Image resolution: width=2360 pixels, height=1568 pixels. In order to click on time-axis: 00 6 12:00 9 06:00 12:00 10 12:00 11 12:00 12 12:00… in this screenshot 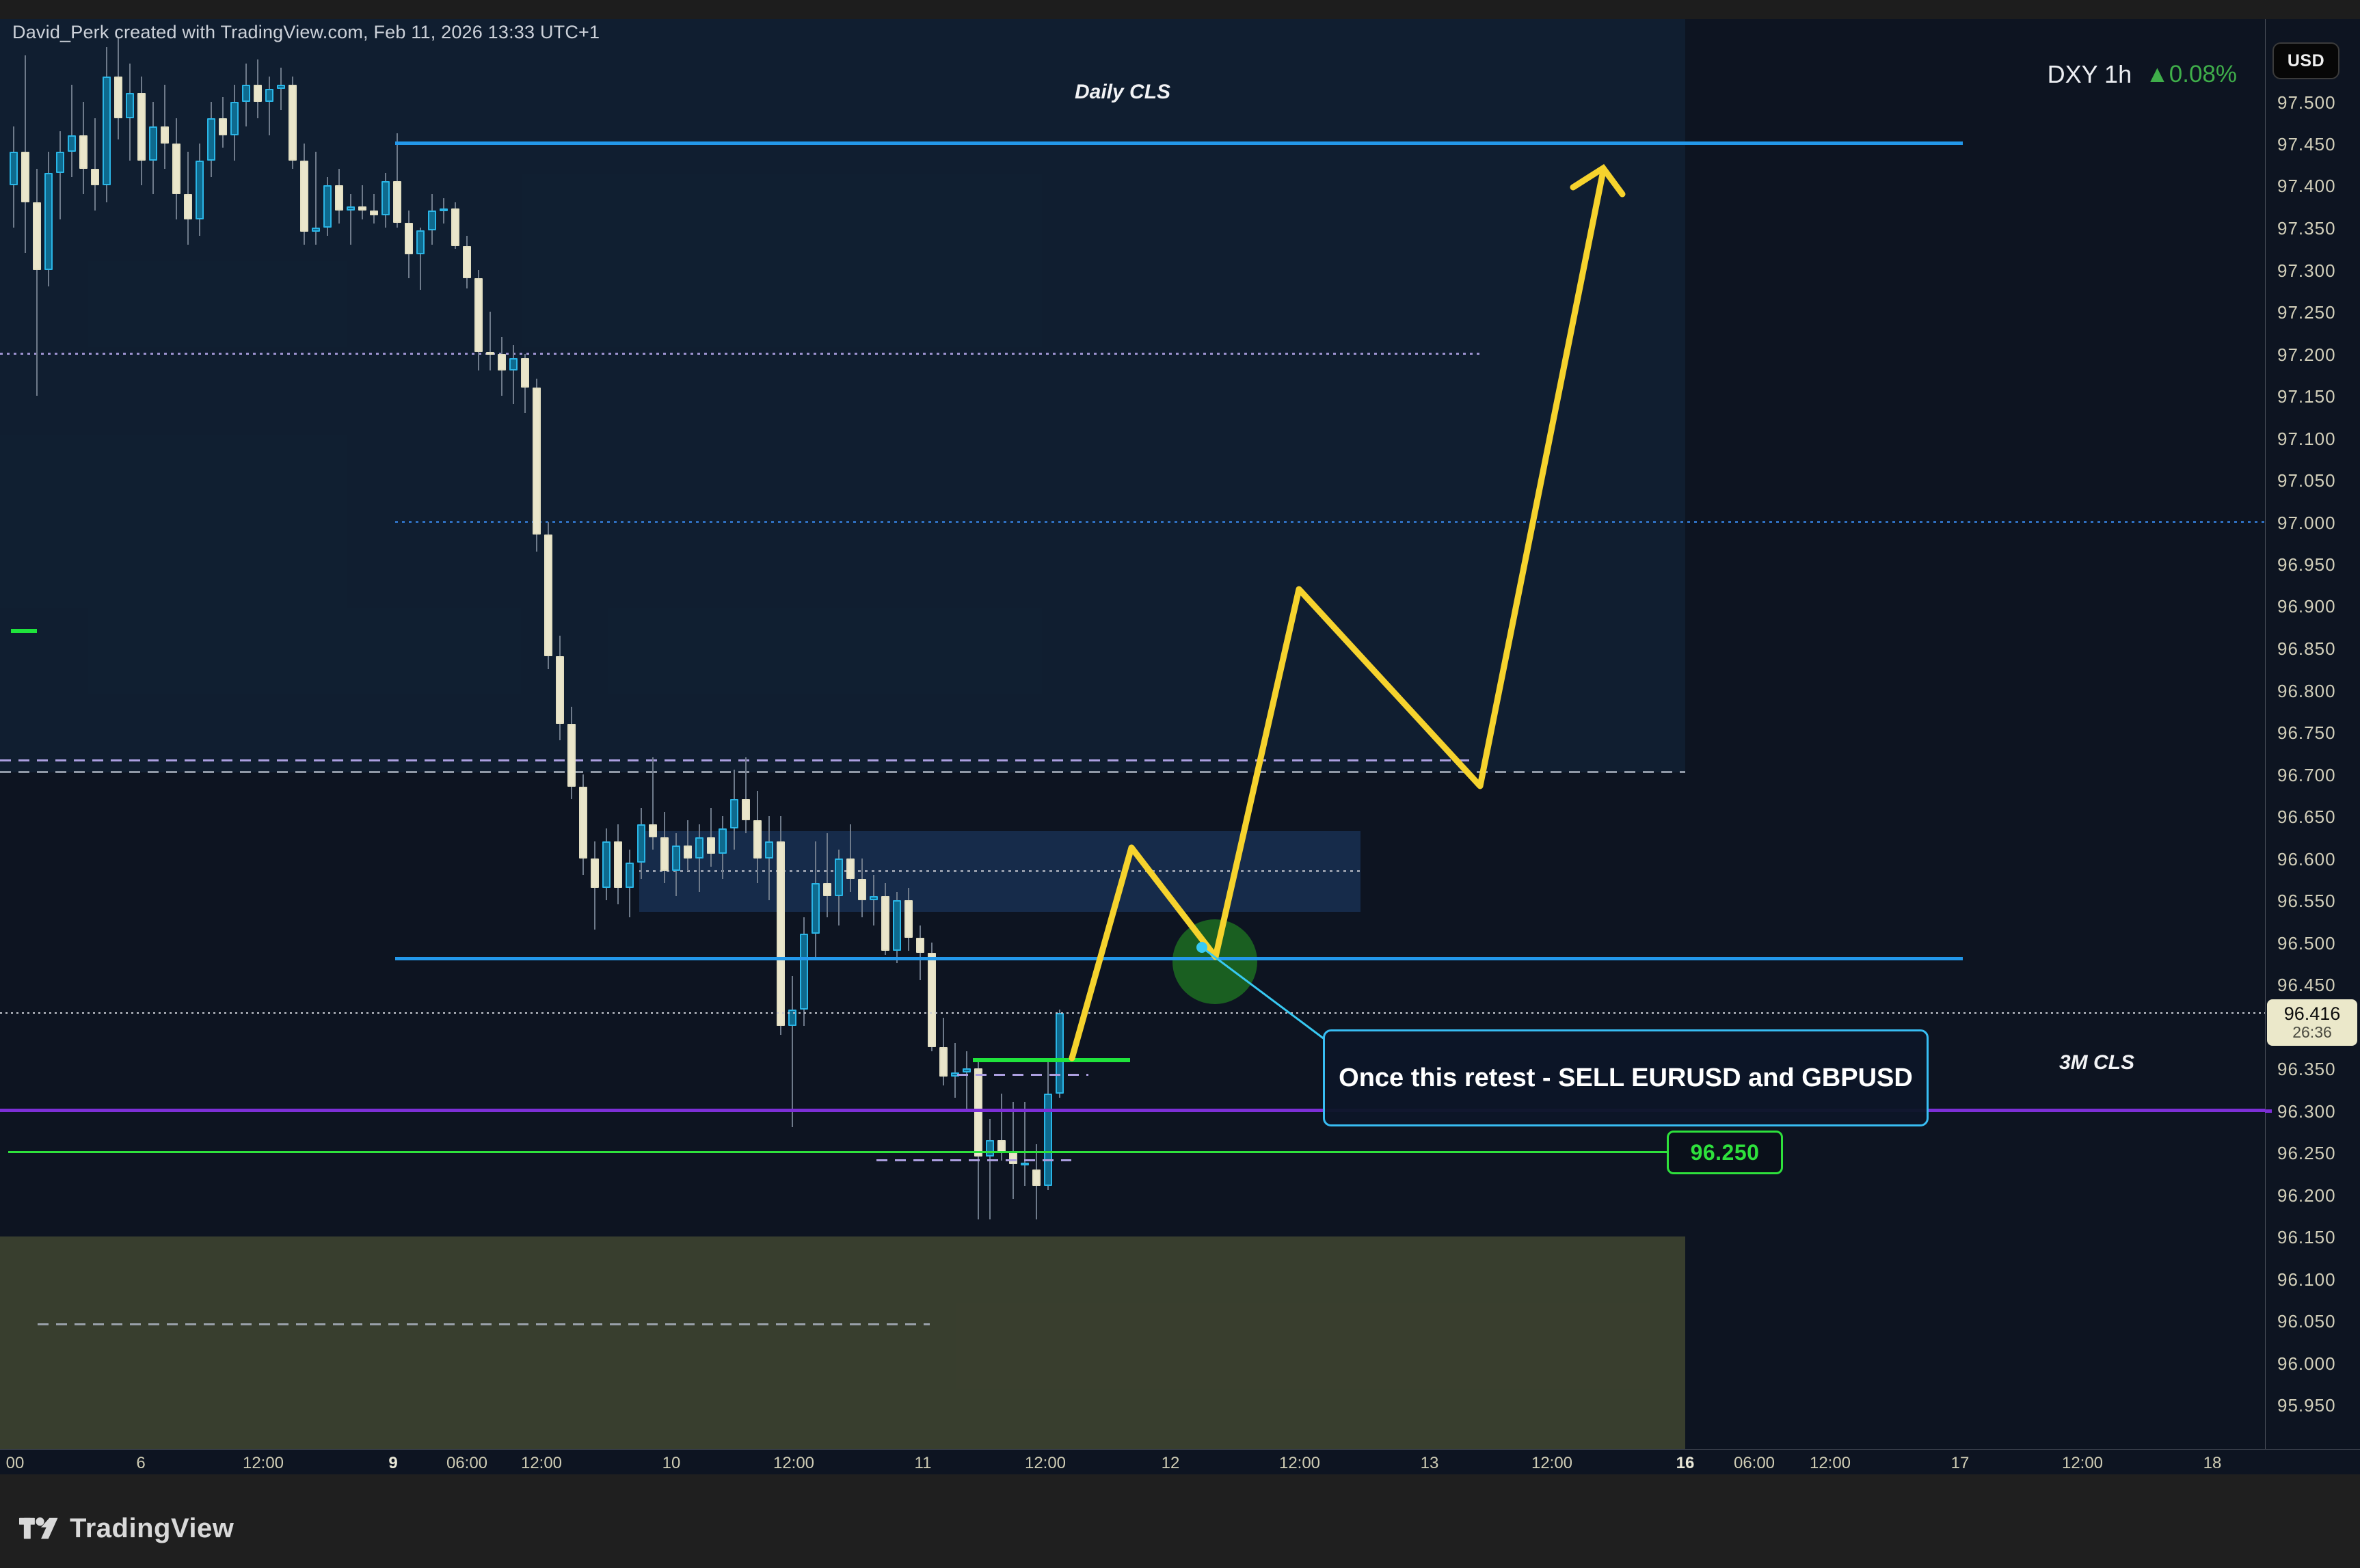, I will do `click(1180, 1461)`.